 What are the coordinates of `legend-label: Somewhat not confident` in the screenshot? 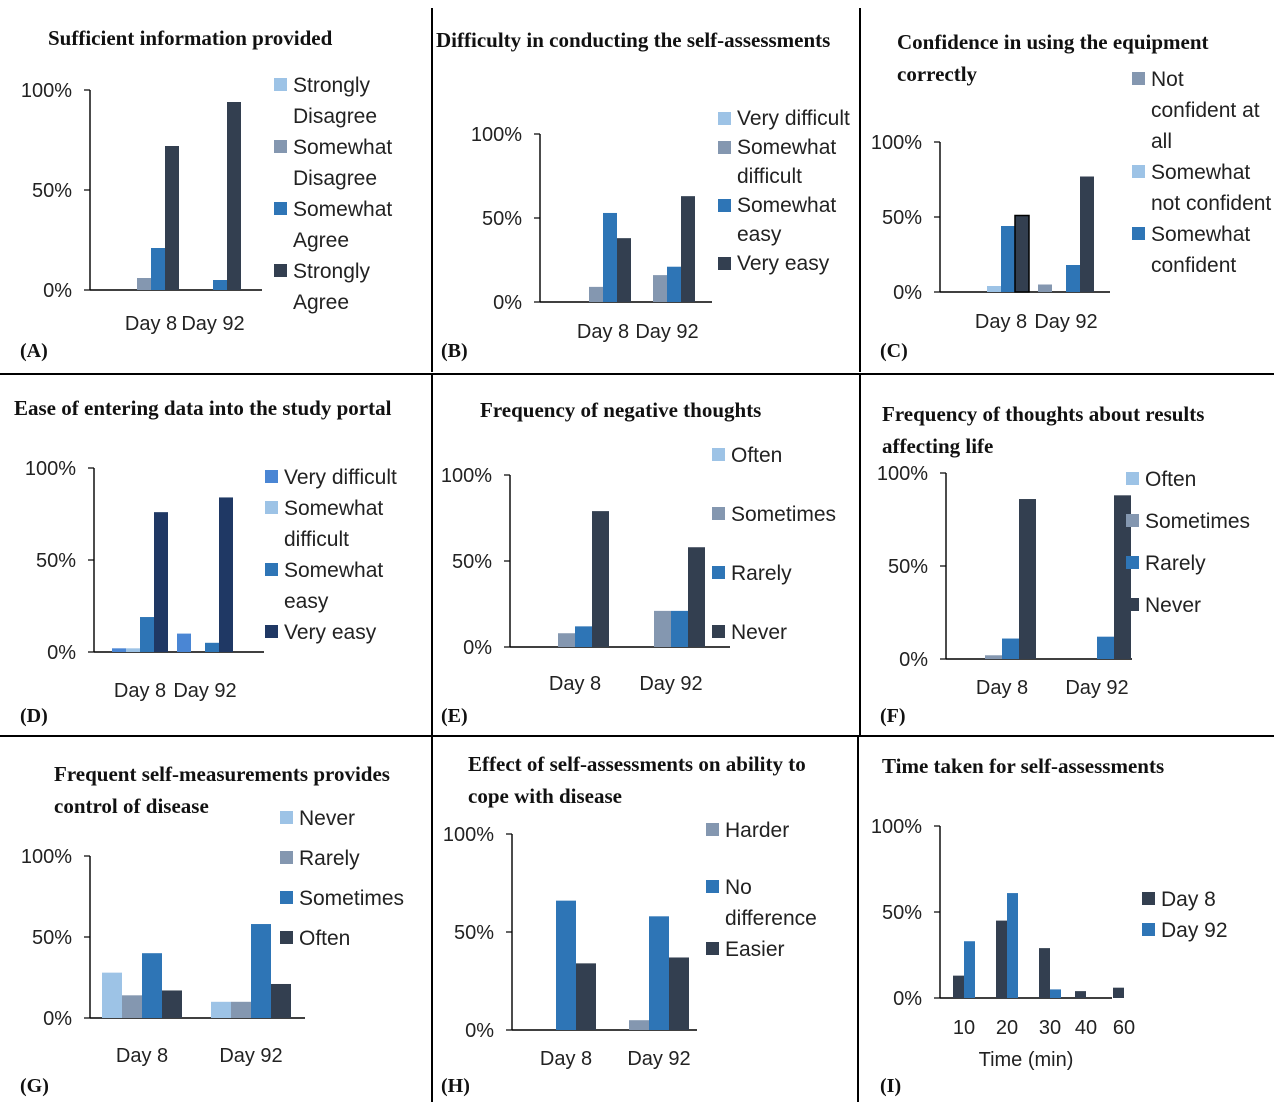 It's located at (1211, 188).